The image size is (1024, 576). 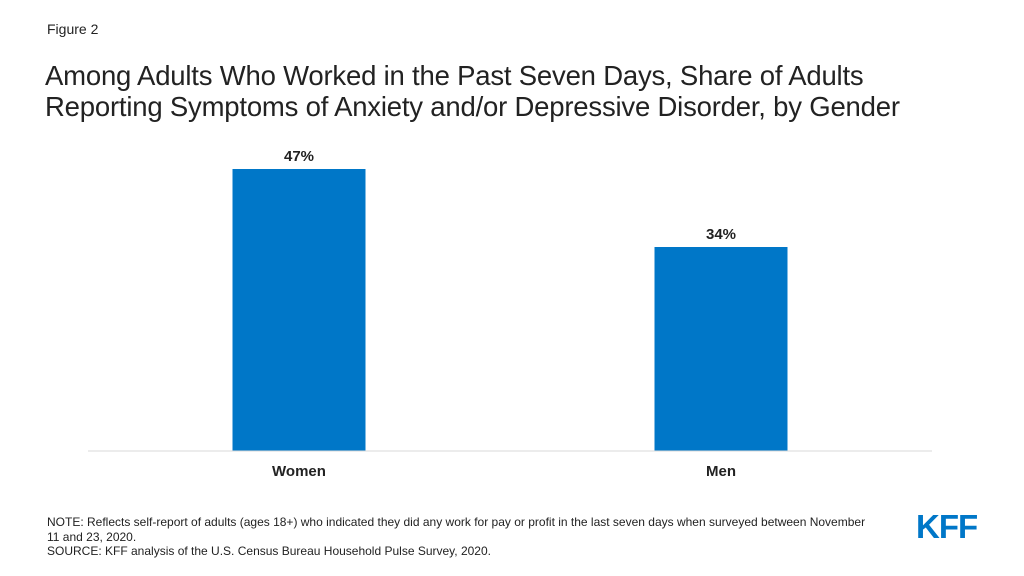 I want to click on kff-logo: KFF, so click(x=947, y=526).